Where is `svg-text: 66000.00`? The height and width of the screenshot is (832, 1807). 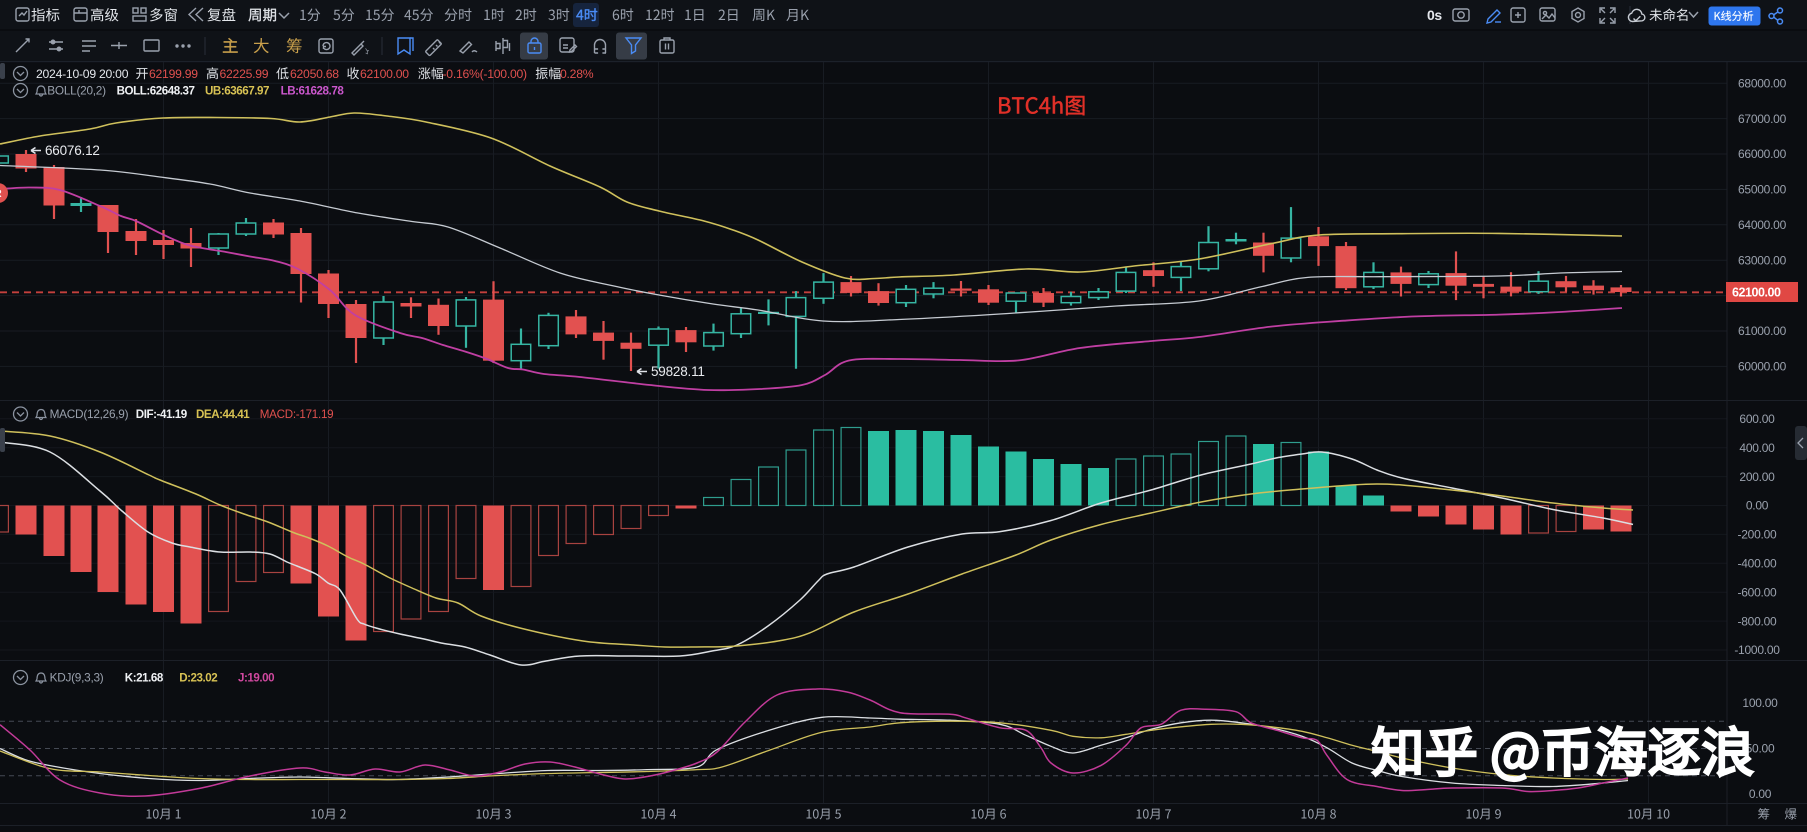 svg-text: 66000.00 is located at coordinates (1762, 154).